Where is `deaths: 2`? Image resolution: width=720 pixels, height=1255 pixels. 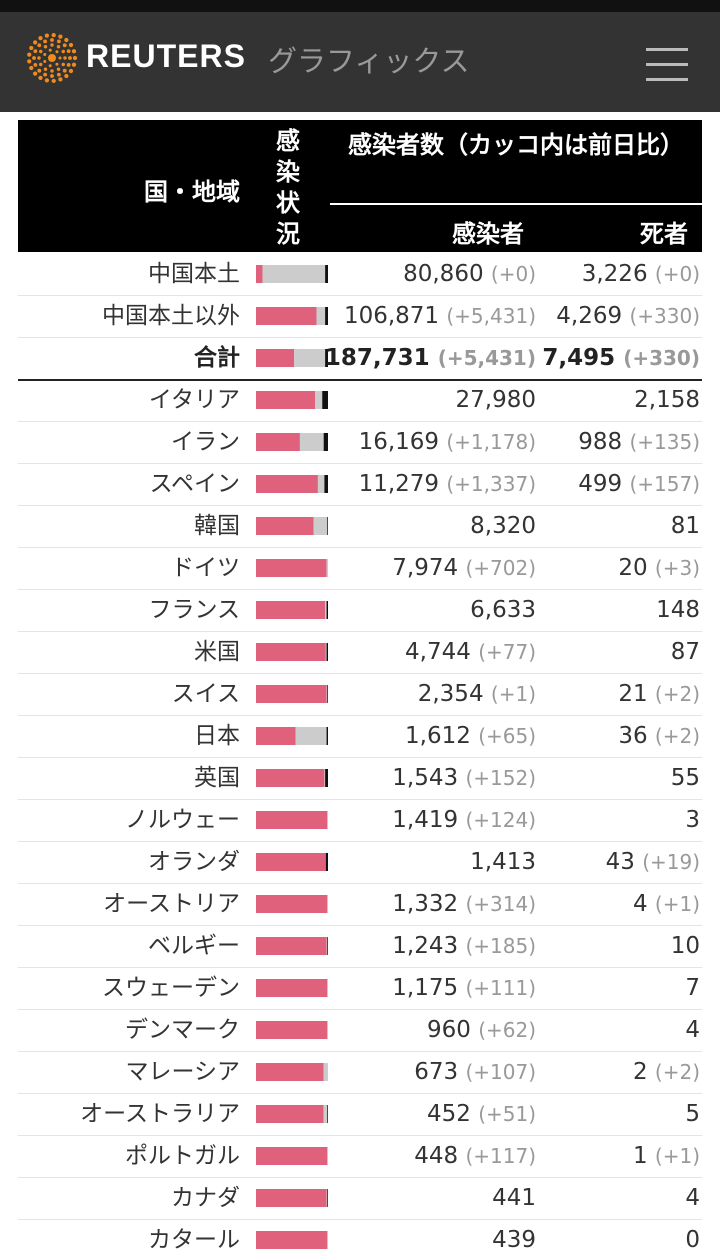 deaths: 2 is located at coordinates (640, 1072).